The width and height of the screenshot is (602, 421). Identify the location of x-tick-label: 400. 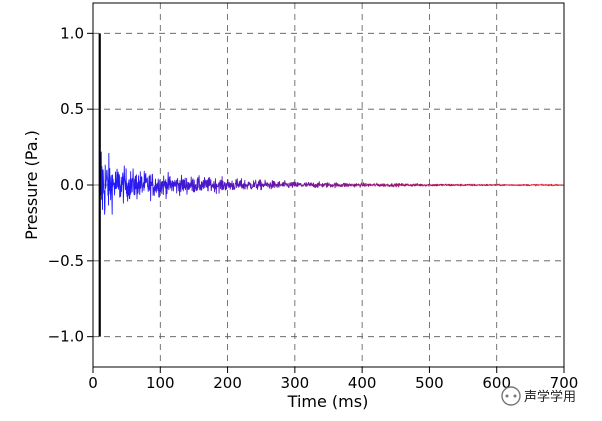
(362, 383).